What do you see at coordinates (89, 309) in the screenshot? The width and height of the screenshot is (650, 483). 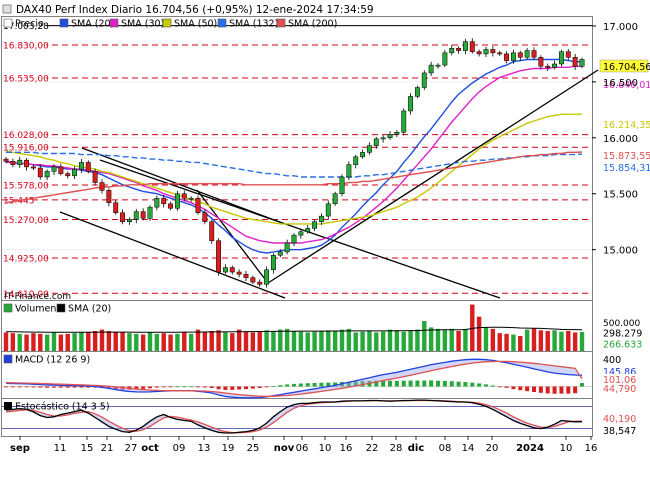 I see `legend-label: SMA (20)` at bounding box center [89, 309].